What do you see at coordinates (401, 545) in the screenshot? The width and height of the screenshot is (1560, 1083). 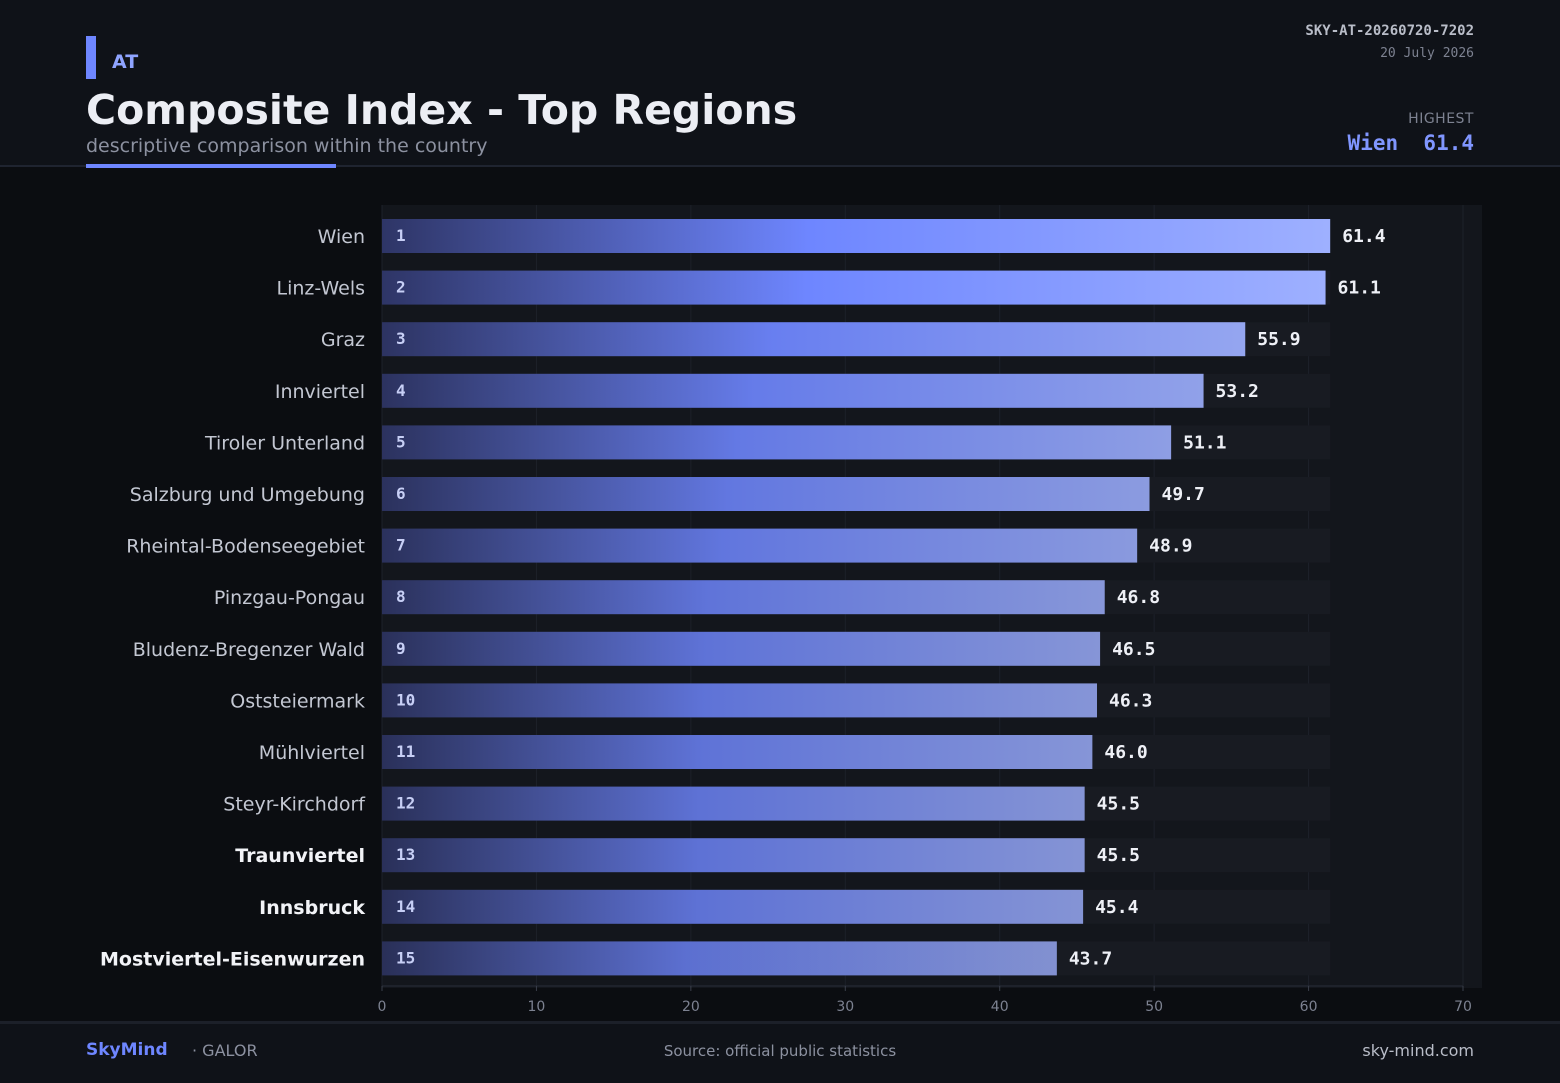 I see `bar-rank-label: 7` at bounding box center [401, 545].